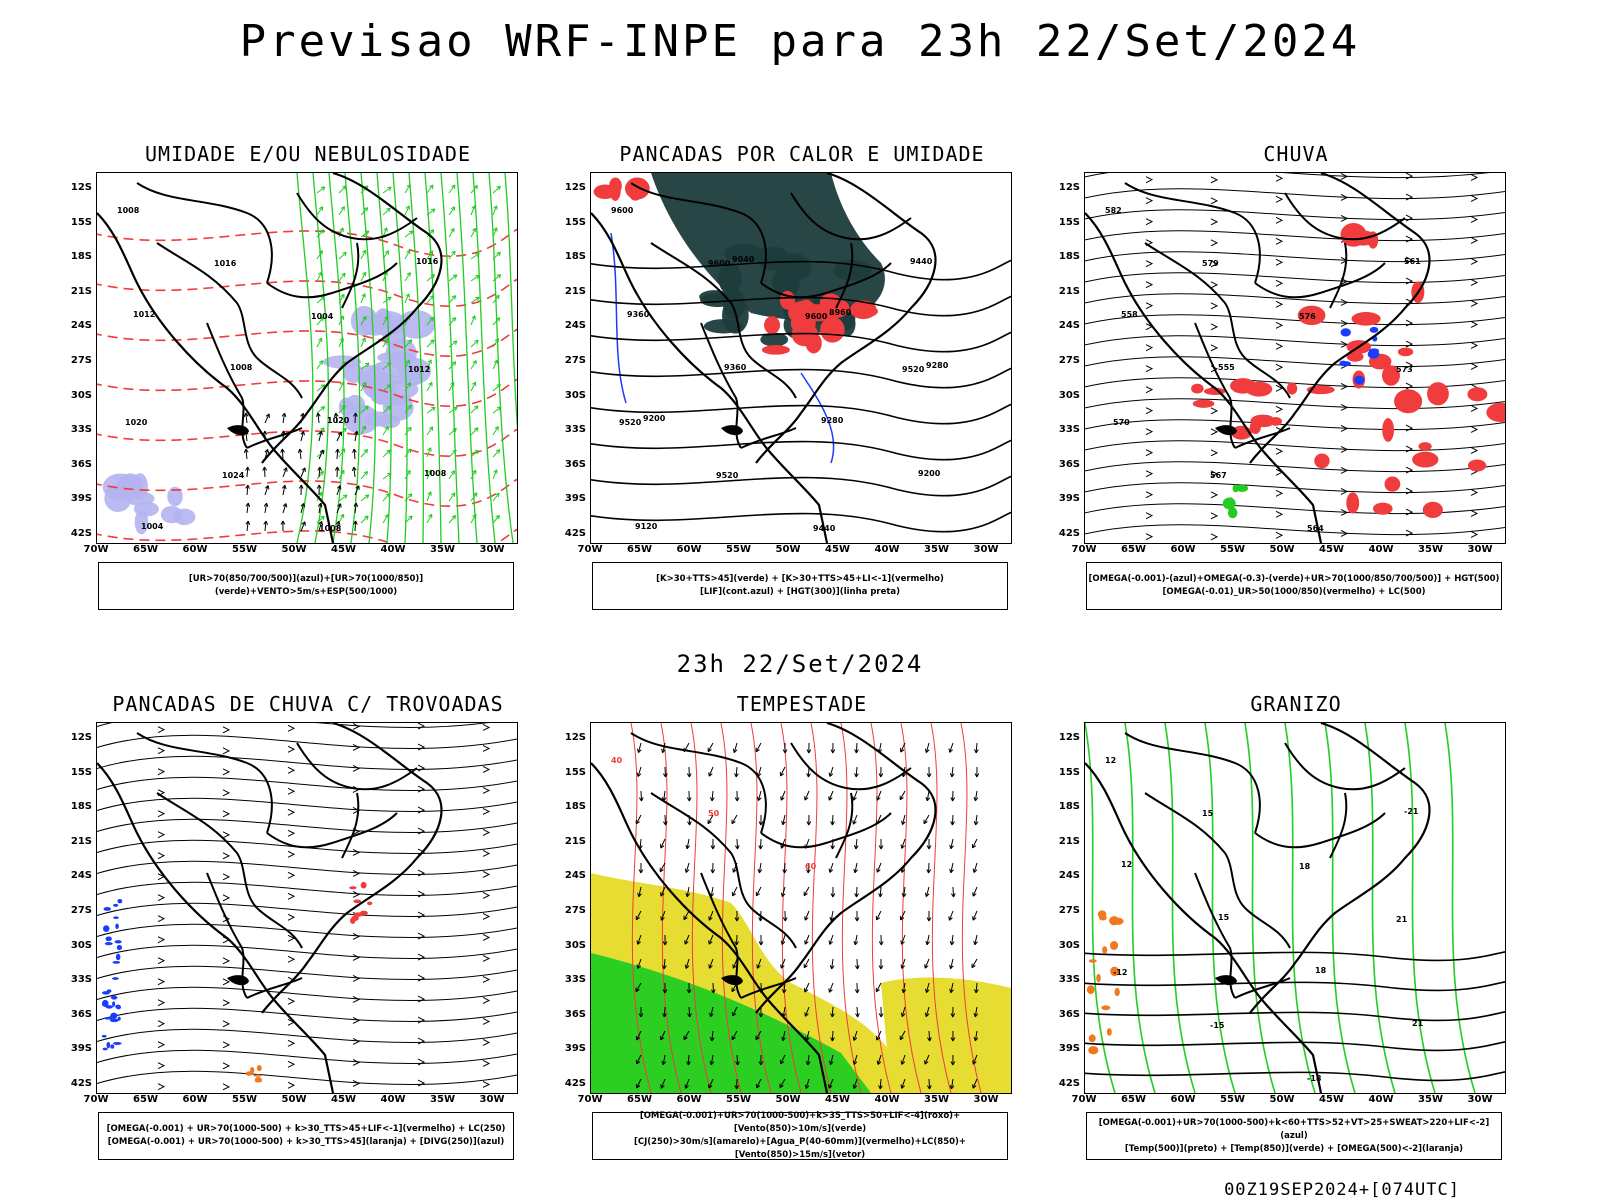  What do you see at coordinates (144, 314) in the screenshot?
I see `contour-label: 1012` at bounding box center [144, 314].